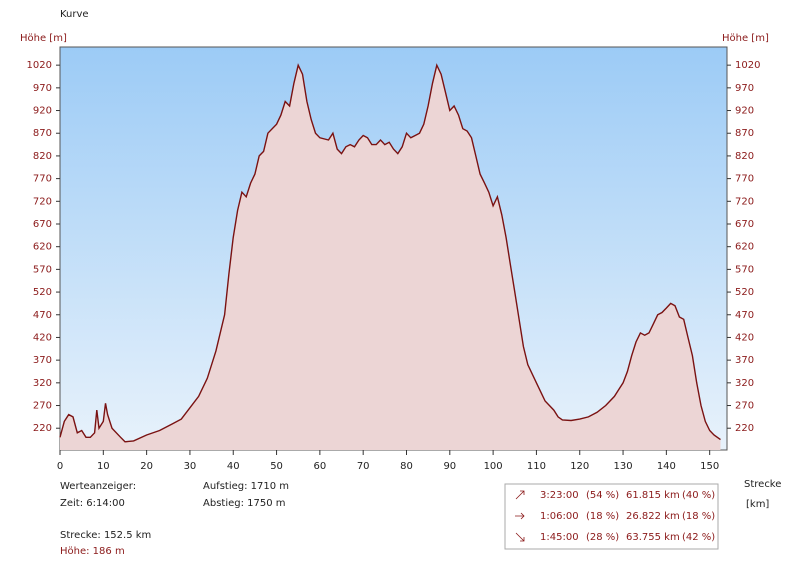 Image resolution: width=800 pixels, height=566 pixels. What do you see at coordinates (233, 466) in the screenshot?
I see `x-tick-label: 40` at bounding box center [233, 466].